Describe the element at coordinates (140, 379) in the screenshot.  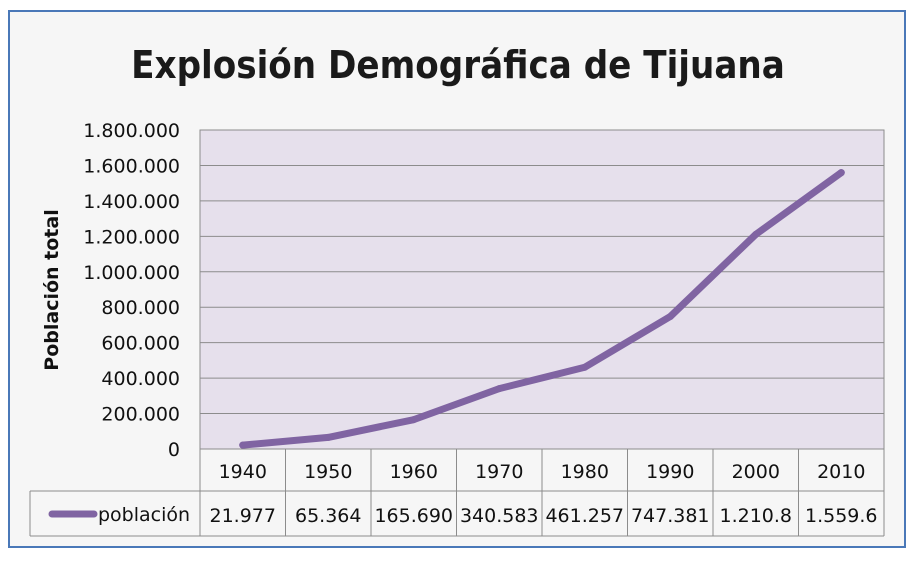
I see `y-tick-label: 400.000` at that location.